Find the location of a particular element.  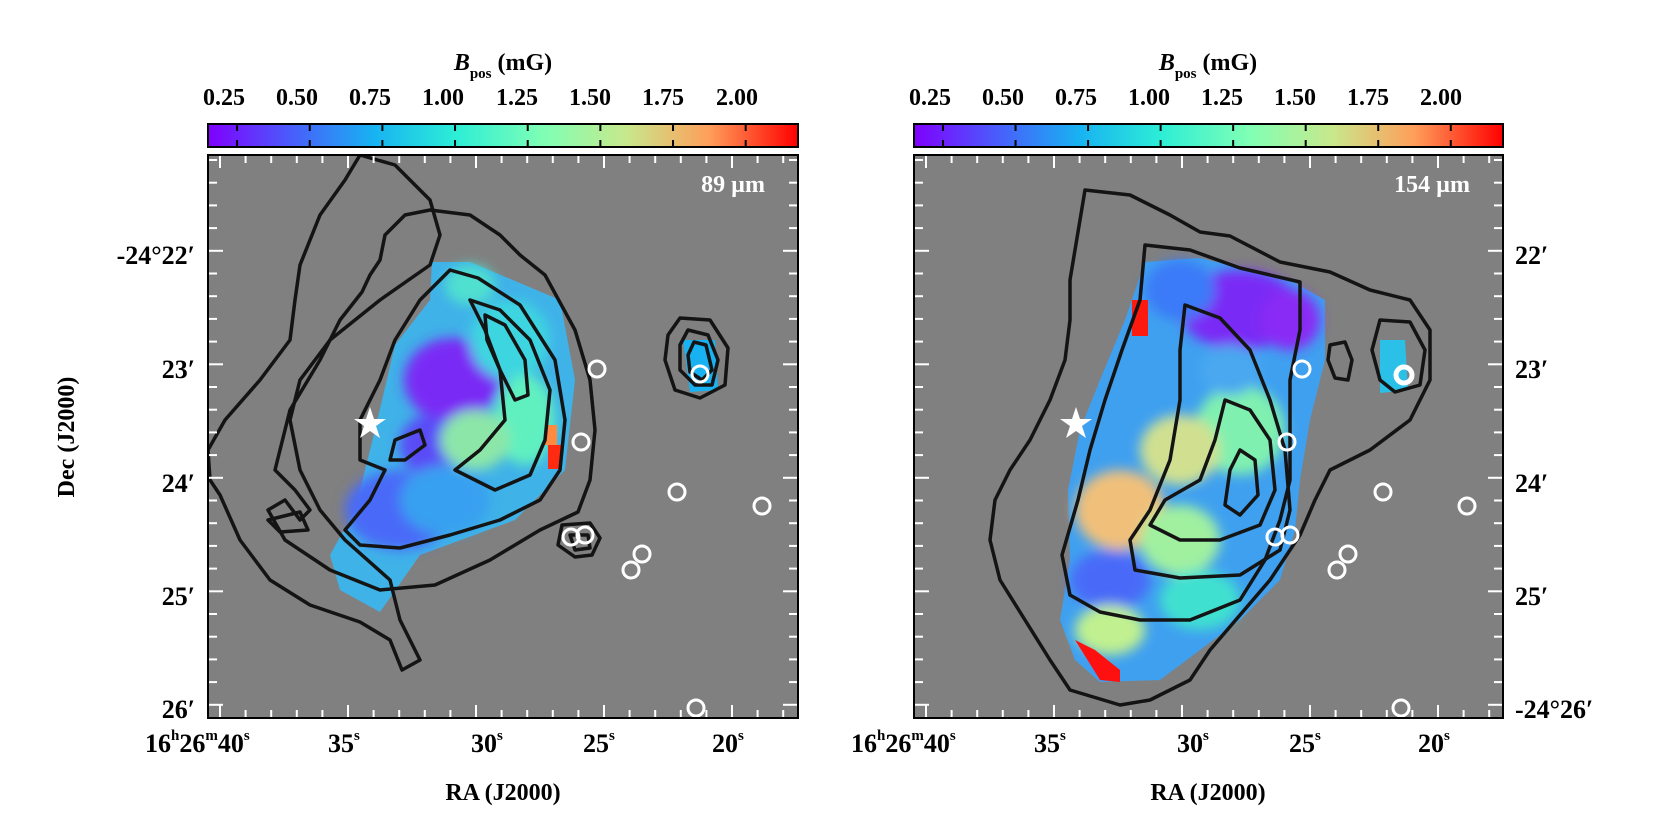

cb-tick-label: 0.25 is located at coordinates (224, 98).